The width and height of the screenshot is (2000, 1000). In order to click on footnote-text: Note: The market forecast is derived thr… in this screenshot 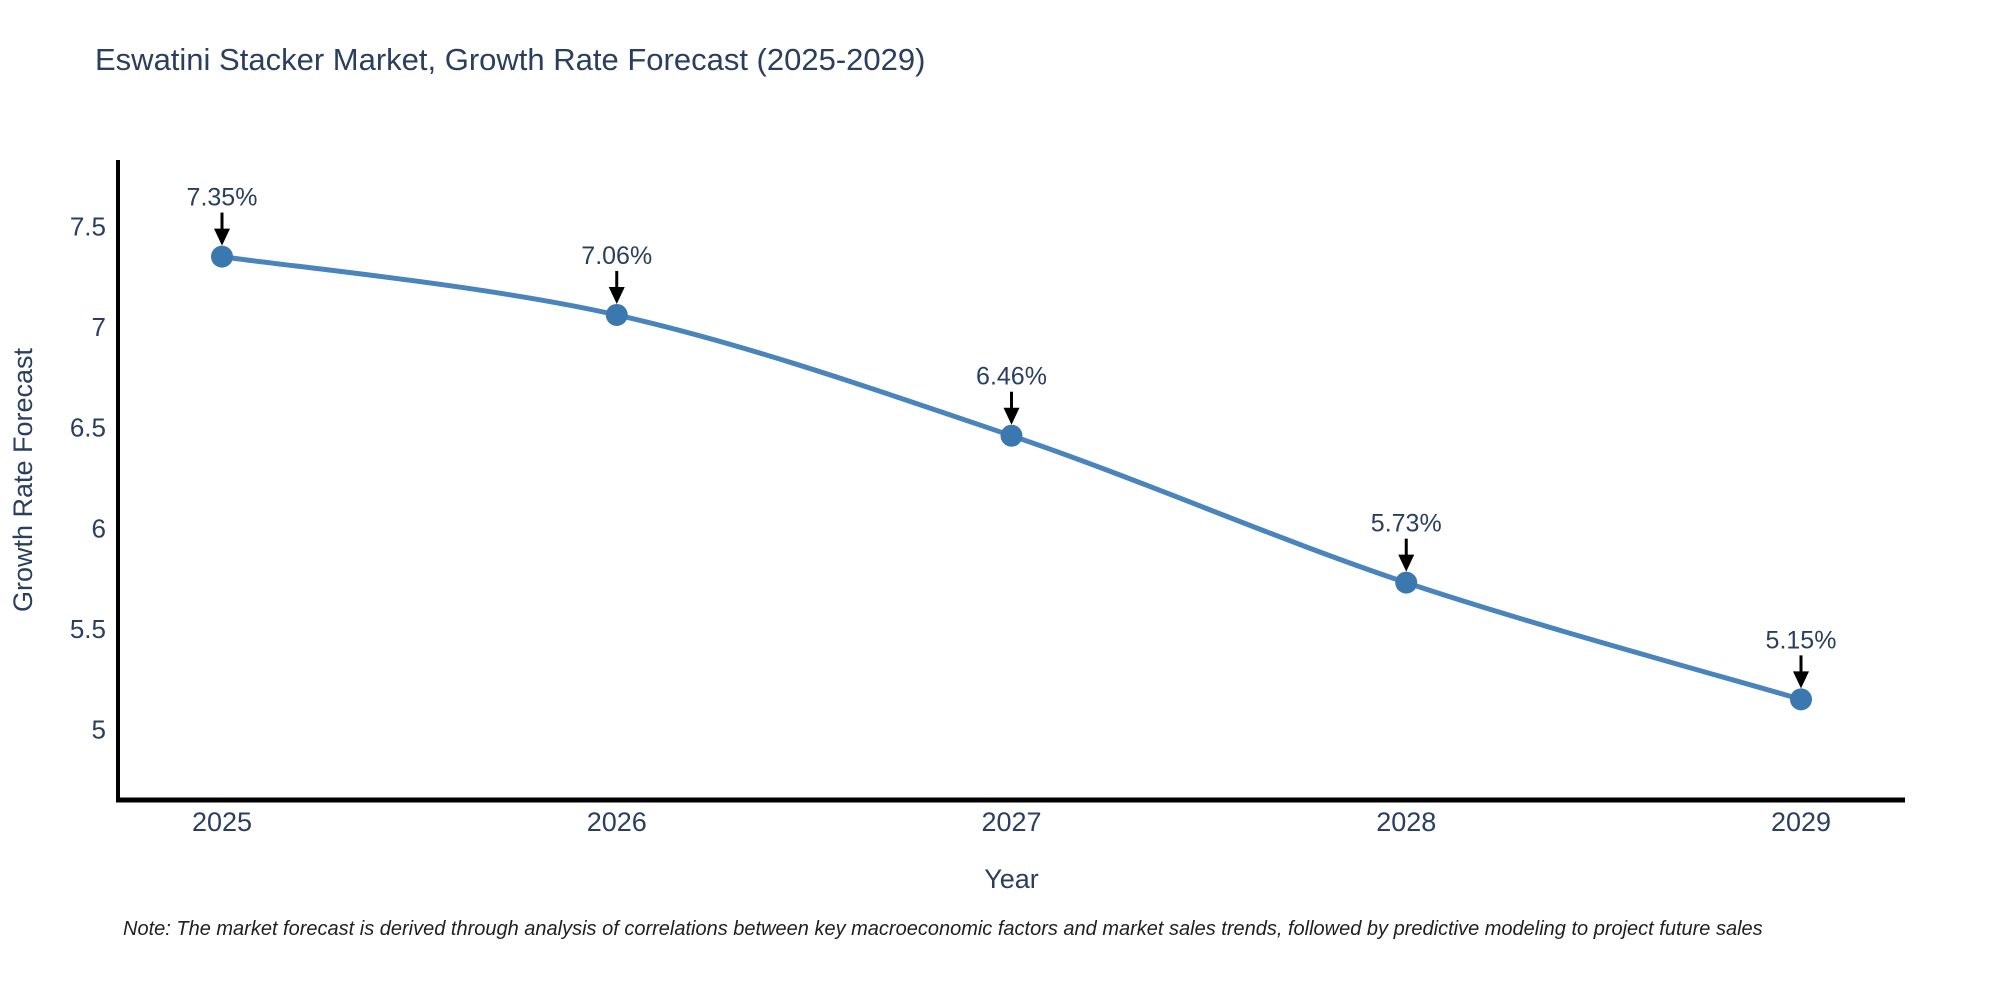, I will do `click(943, 929)`.